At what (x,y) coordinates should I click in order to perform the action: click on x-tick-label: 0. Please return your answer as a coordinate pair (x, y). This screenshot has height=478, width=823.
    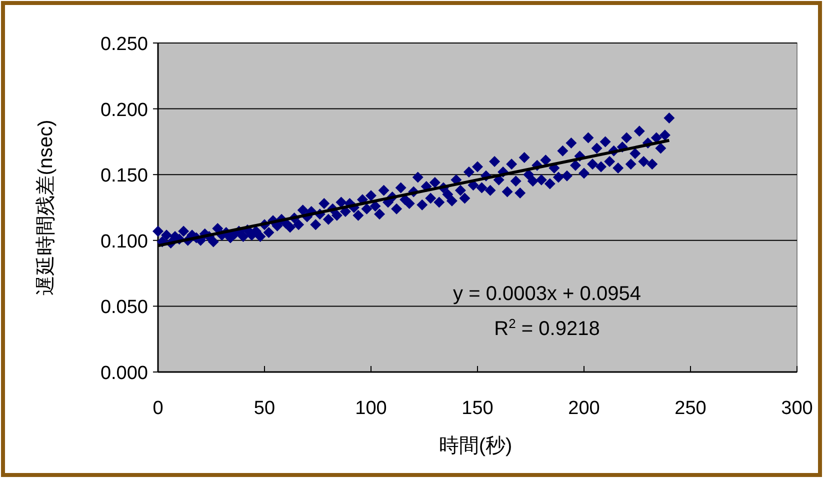
    Looking at the image, I should click on (158, 408).